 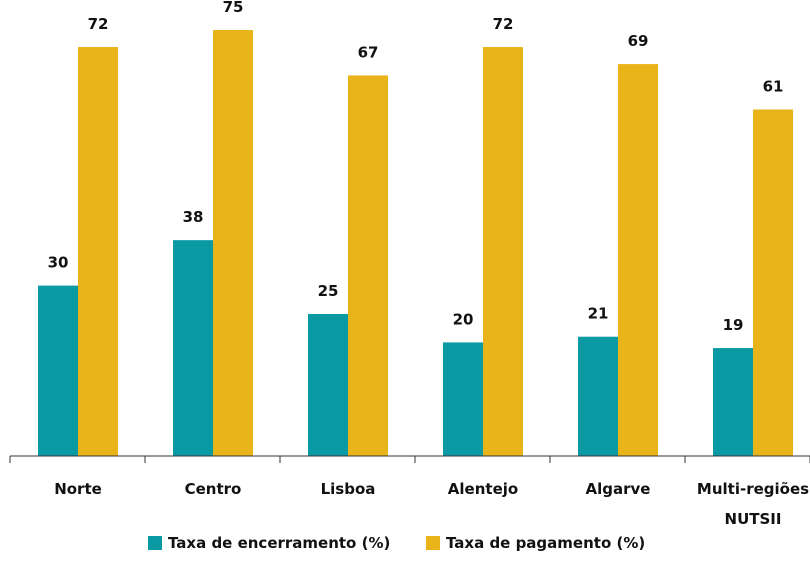 I want to click on legend-label-0: Taxa de encerramento (%), so click(x=279, y=543).